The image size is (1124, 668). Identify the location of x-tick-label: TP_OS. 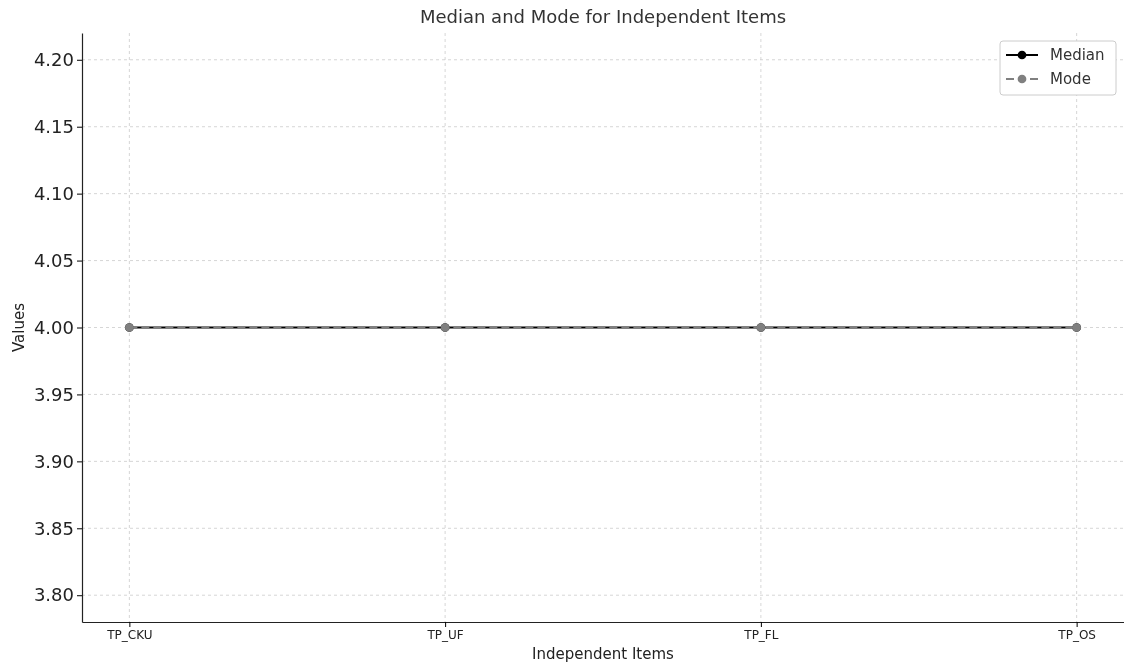
(1076, 634).